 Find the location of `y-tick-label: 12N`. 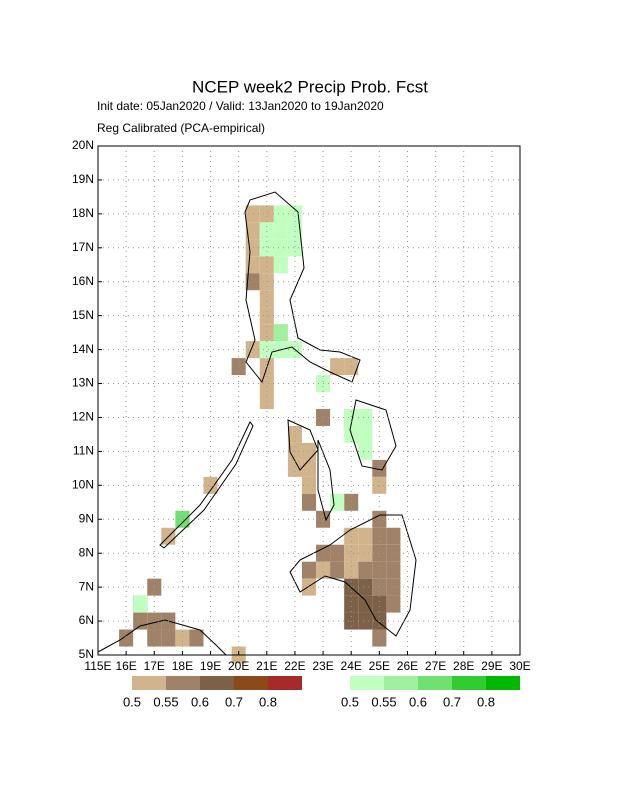

y-tick-label: 12N is located at coordinates (83, 417).